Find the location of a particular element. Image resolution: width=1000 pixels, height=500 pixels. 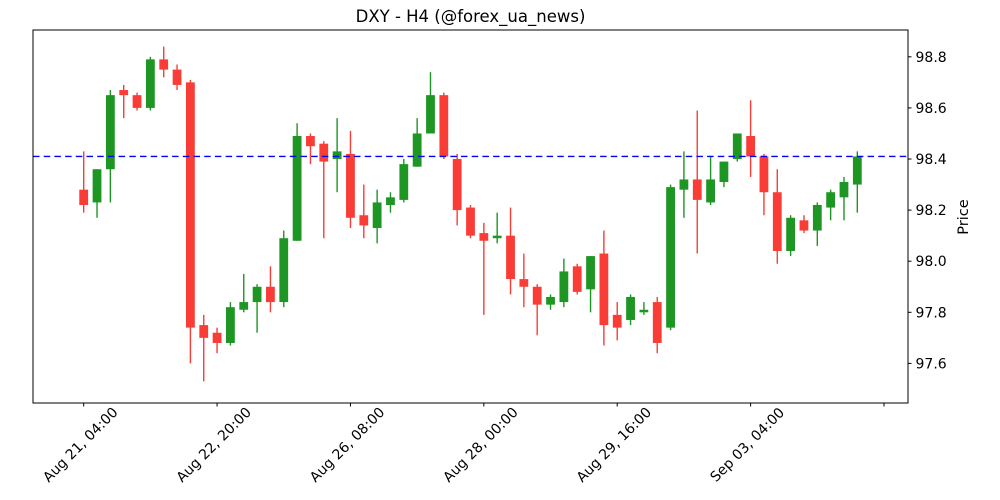

x-tick-label: Aug 22, 20:00 is located at coordinates (214, 445).